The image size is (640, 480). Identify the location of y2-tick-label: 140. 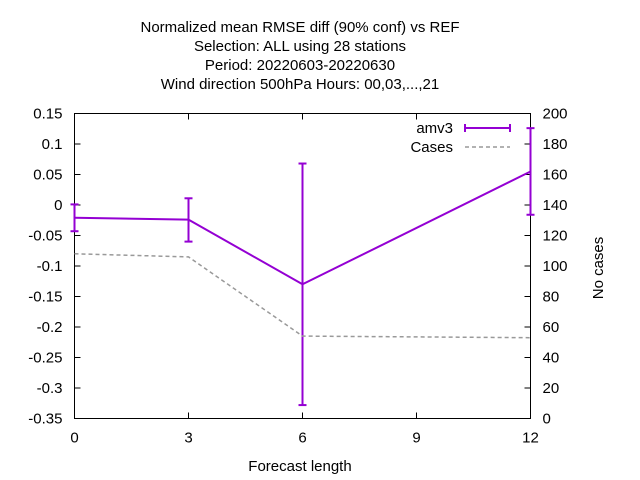
(555, 205).